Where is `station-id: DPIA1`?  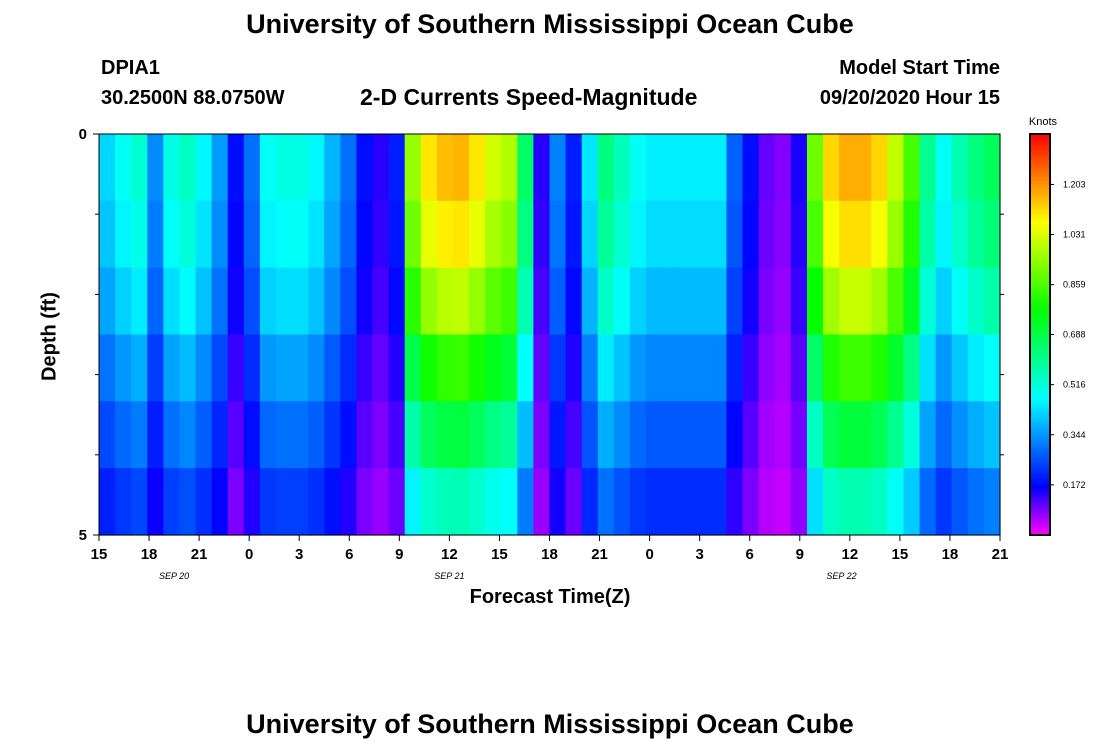
station-id: DPIA1 is located at coordinates (130, 68).